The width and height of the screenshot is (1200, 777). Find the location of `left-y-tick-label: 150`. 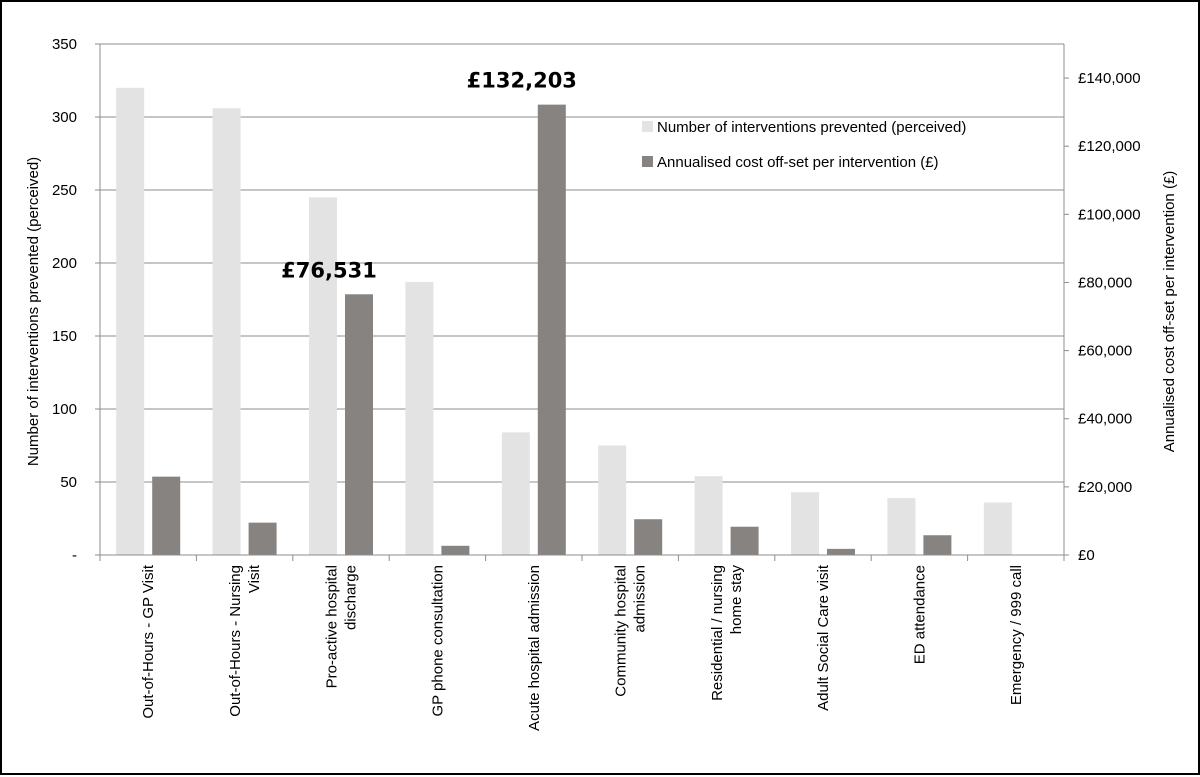

left-y-tick-label: 150 is located at coordinates (64, 336).